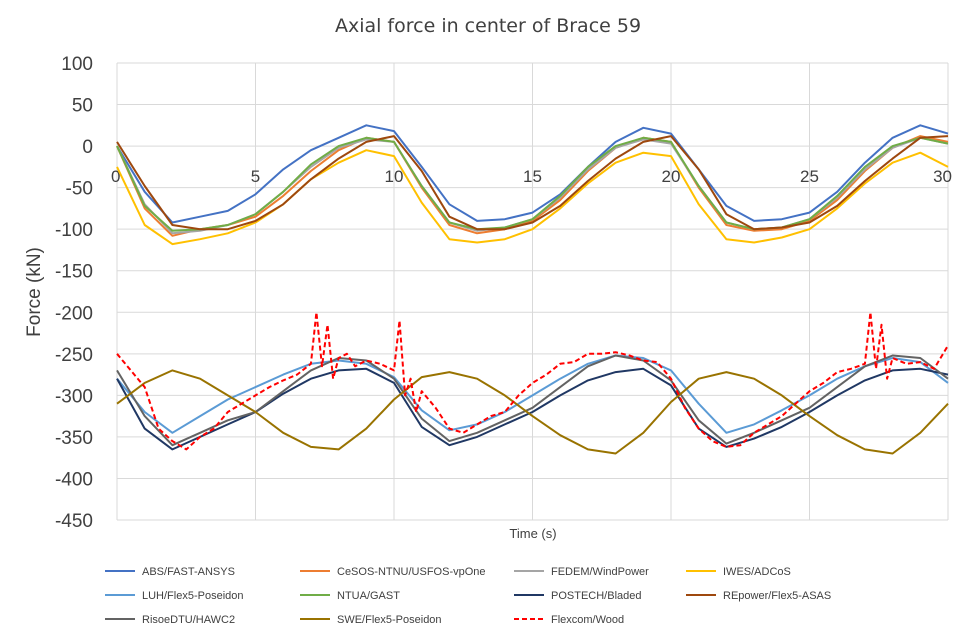 Image resolution: width=976 pixels, height=638 pixels. What do you see at coordinates (532, 533) in the screenshot?
I see `x-axis-label: Time (s)` at bounding box center [532, 533].